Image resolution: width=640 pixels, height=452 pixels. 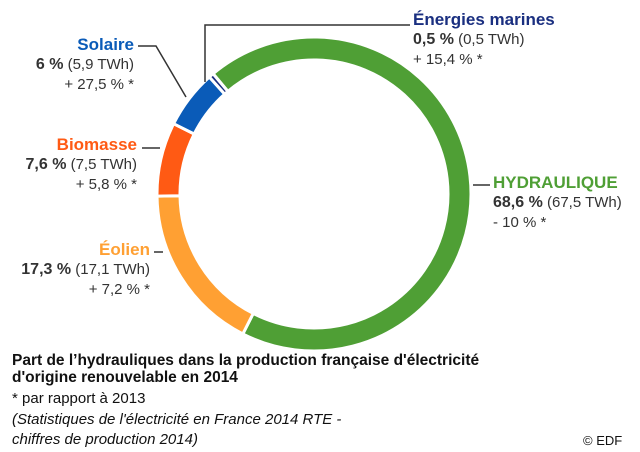 I want to click on slice-twh: (0,5 TWh), so click(x=491, y=39).